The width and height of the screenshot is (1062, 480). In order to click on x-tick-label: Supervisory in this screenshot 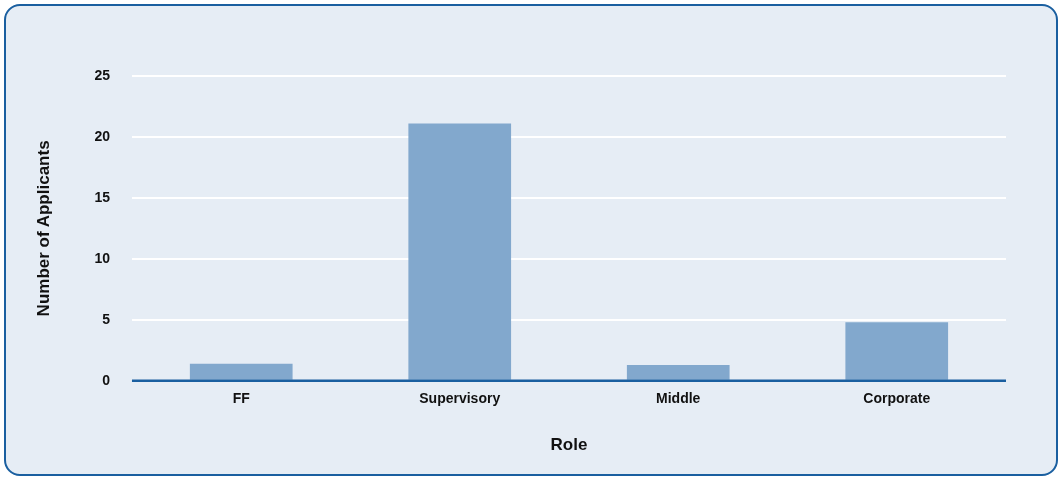, I will do `click(460, 398)`.